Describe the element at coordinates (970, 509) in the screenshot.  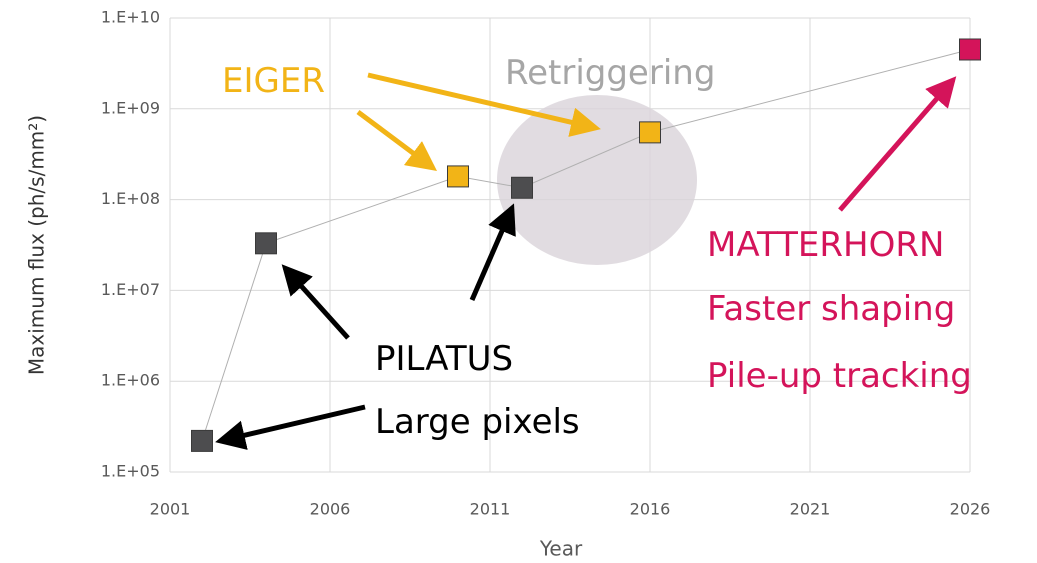
I see `x-tick-label: 2026` at that location.